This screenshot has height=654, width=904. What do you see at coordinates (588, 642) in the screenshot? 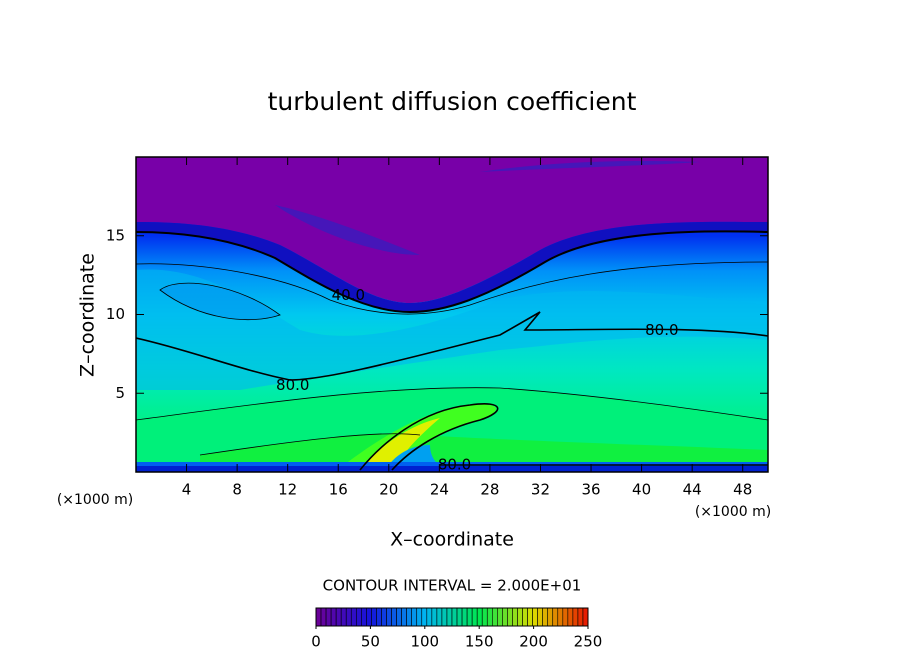
I see `colorbar-tick-label: 250` at bounding box center [588, 642].